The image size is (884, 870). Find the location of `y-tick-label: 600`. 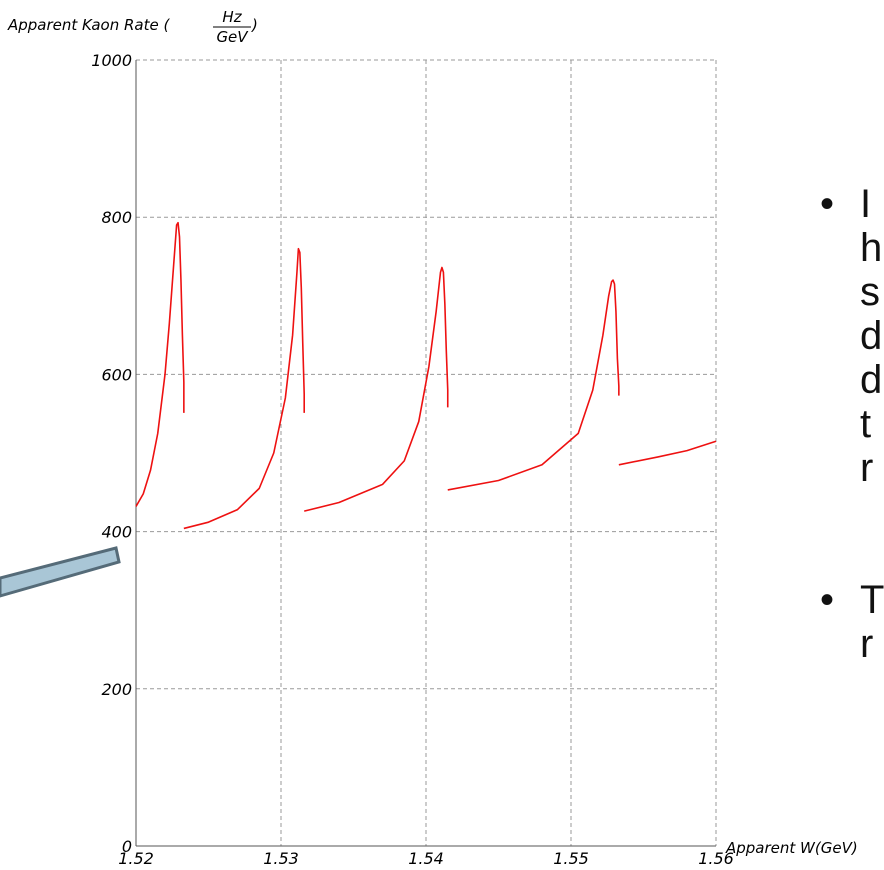

y-tick-label: 600 is located at coordinates (116, 374).